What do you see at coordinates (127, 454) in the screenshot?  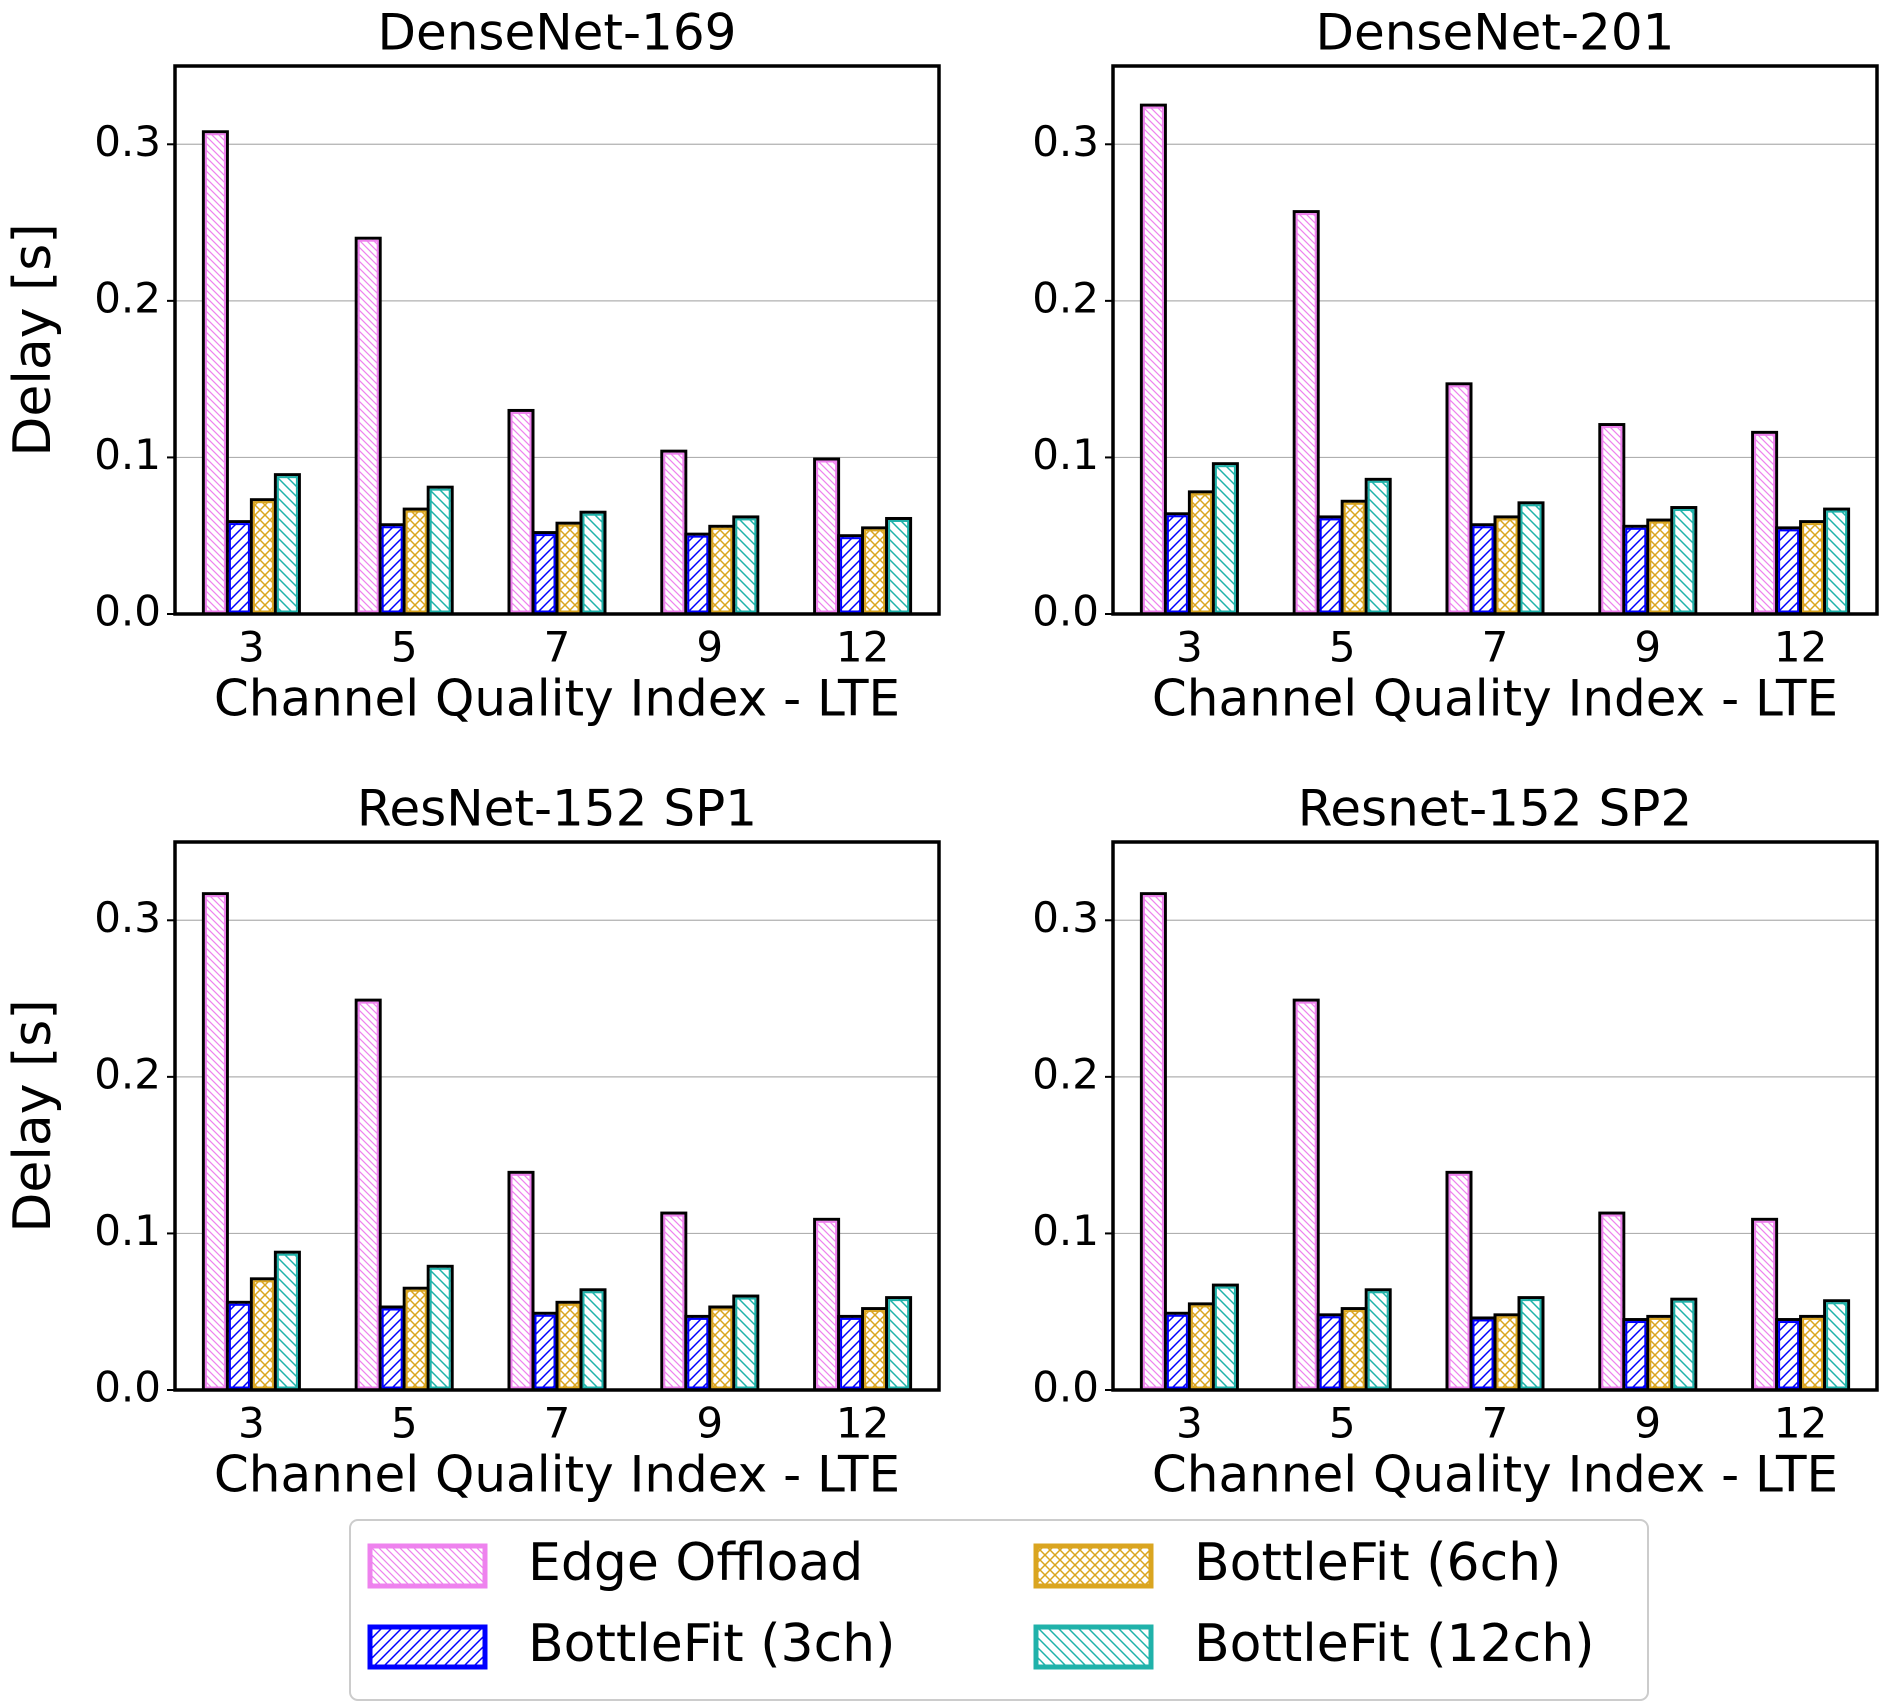 I see `y-tick-label: 0.1` at bounding box center [127, 454].